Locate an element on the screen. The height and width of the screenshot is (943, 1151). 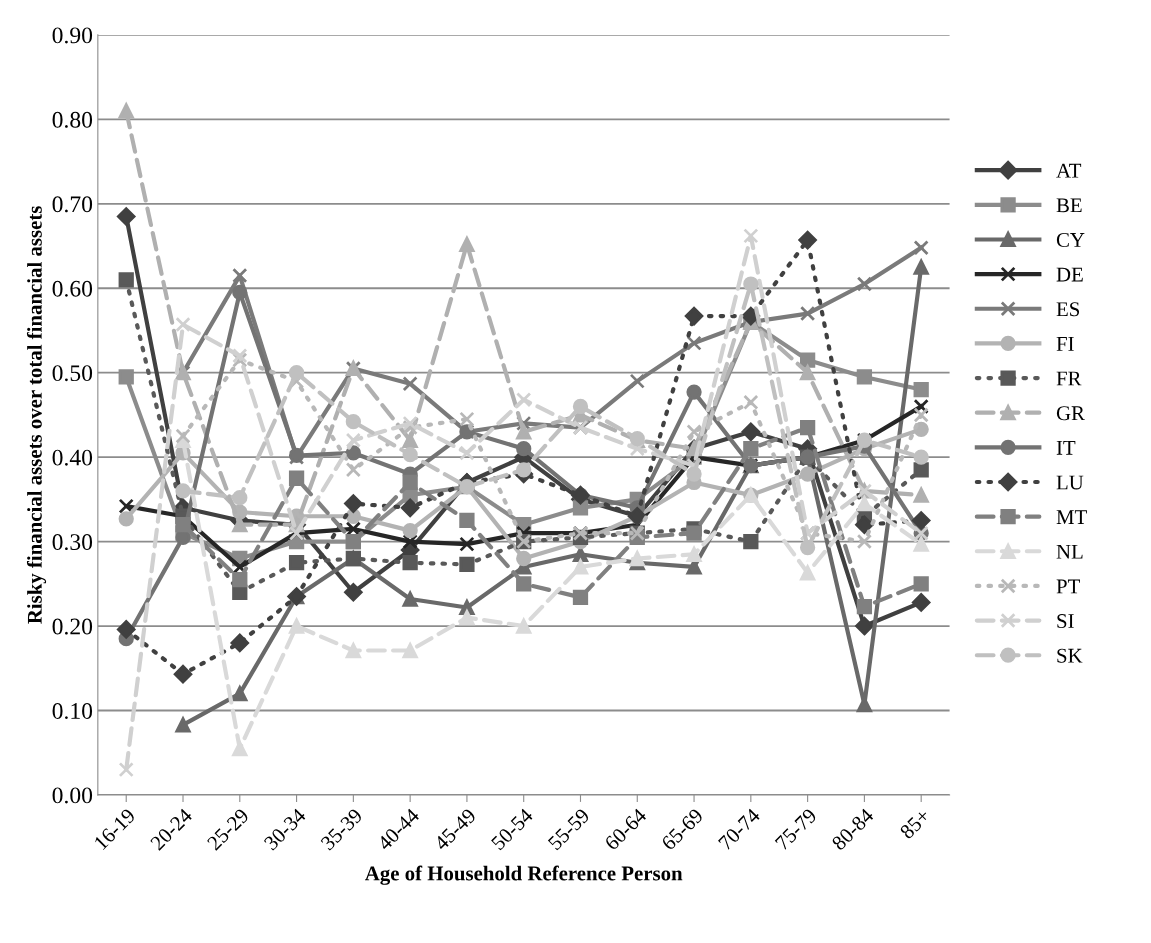
y-tick-label: 0.80 is located at coordinates (72, 119).